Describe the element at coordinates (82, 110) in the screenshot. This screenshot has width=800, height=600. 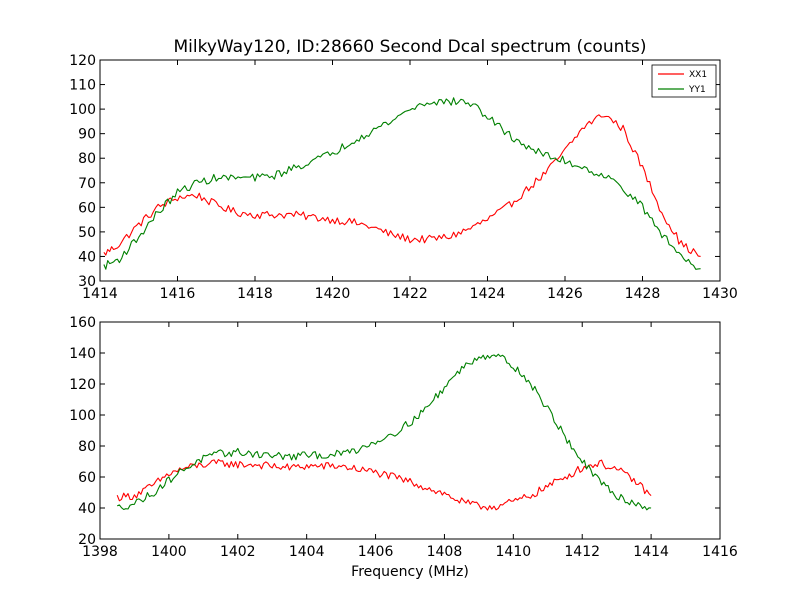
I see `top-y-tick-label: 100` at that location.